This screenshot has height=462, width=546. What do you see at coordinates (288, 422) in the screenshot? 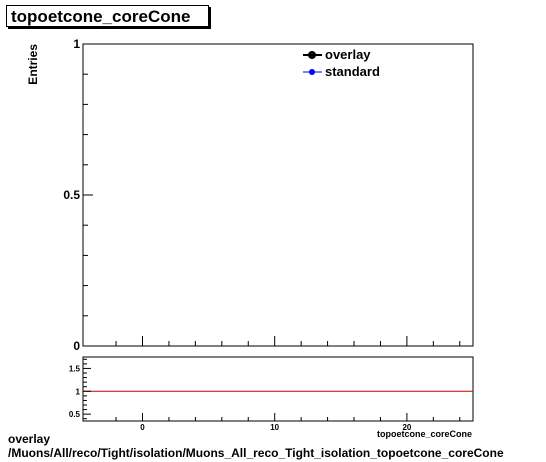
I see `ratio-x-axis: 0 10 20` at bounding box center [288, 422].